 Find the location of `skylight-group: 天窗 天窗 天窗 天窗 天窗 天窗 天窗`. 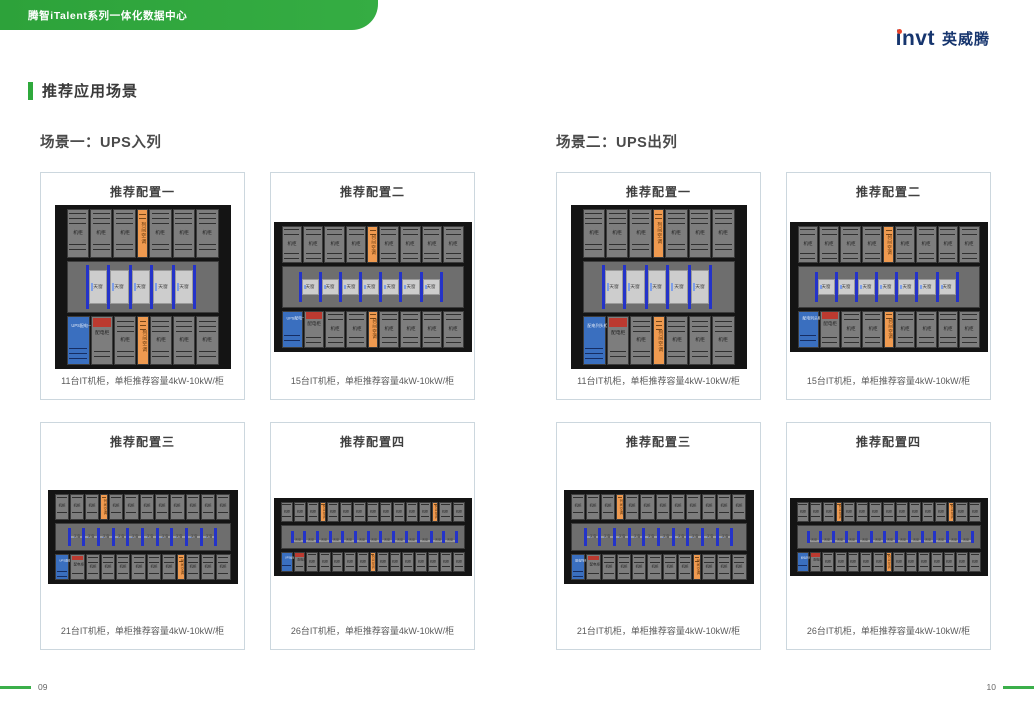

skylight-group: 天窗 天窗 天窗 天窗 天窗 天窗 天窗 is located at coordinates (370, 286).